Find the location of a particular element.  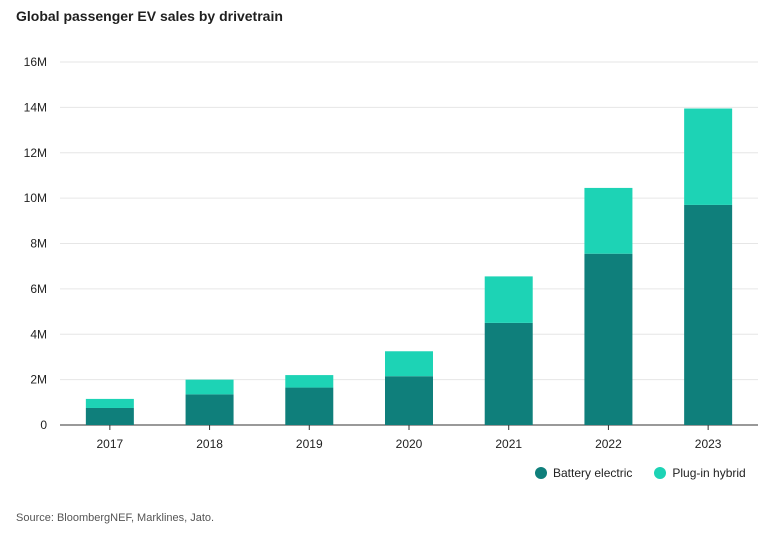

legend-label-phev: Plug-in hybrid is located at coordinates (709, 473).